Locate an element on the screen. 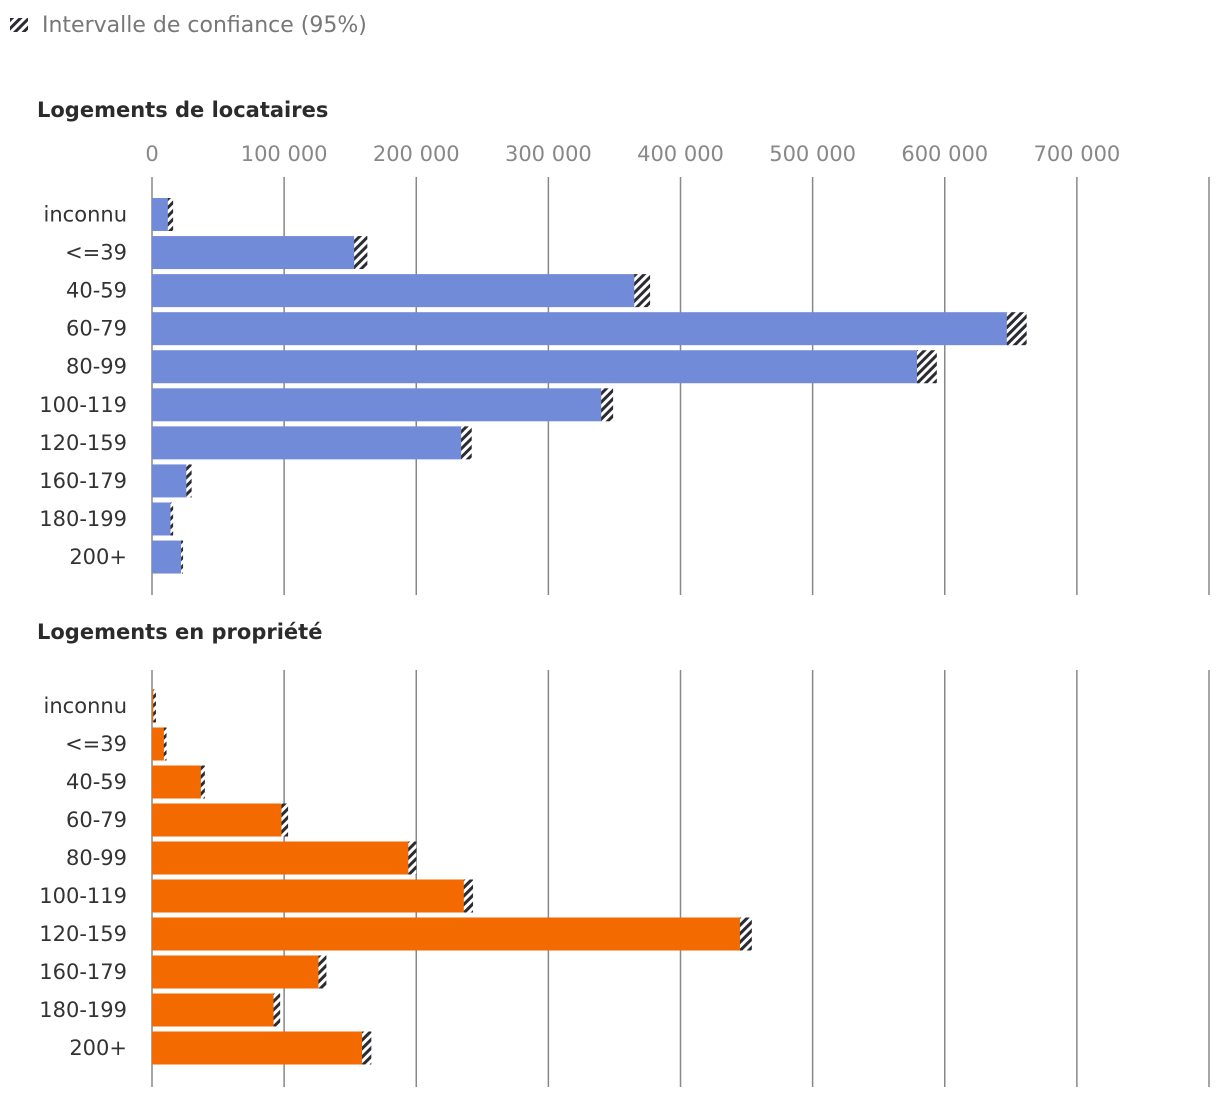 The height and width of the screenshot is (1098, 1220). legend: Intervalle de confiance (95%) is located at coordinates (188, 25).